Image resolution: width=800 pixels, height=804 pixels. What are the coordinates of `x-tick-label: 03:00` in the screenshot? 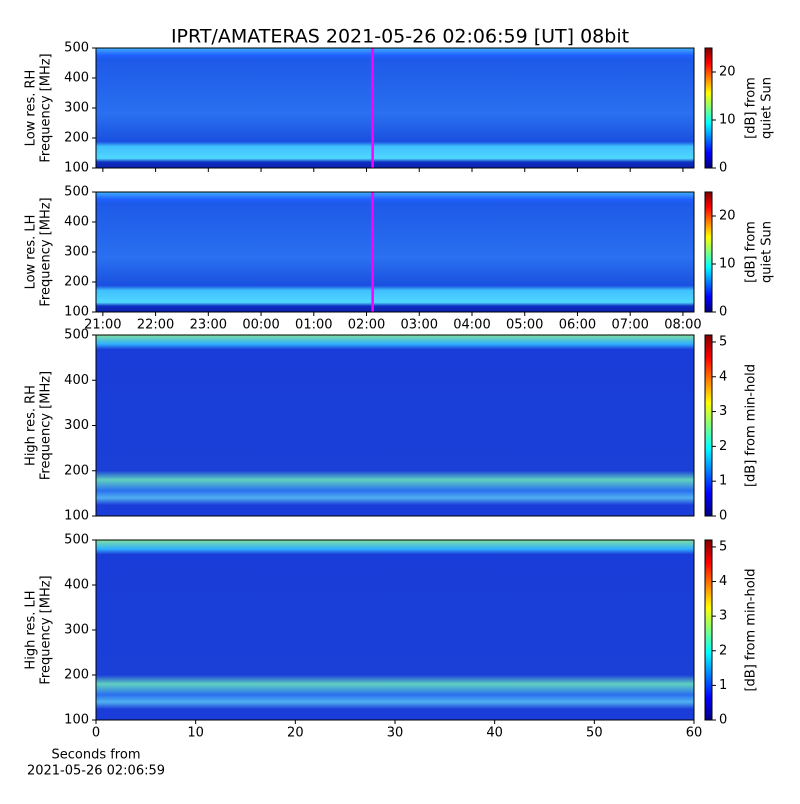 It's located at (419, 325).